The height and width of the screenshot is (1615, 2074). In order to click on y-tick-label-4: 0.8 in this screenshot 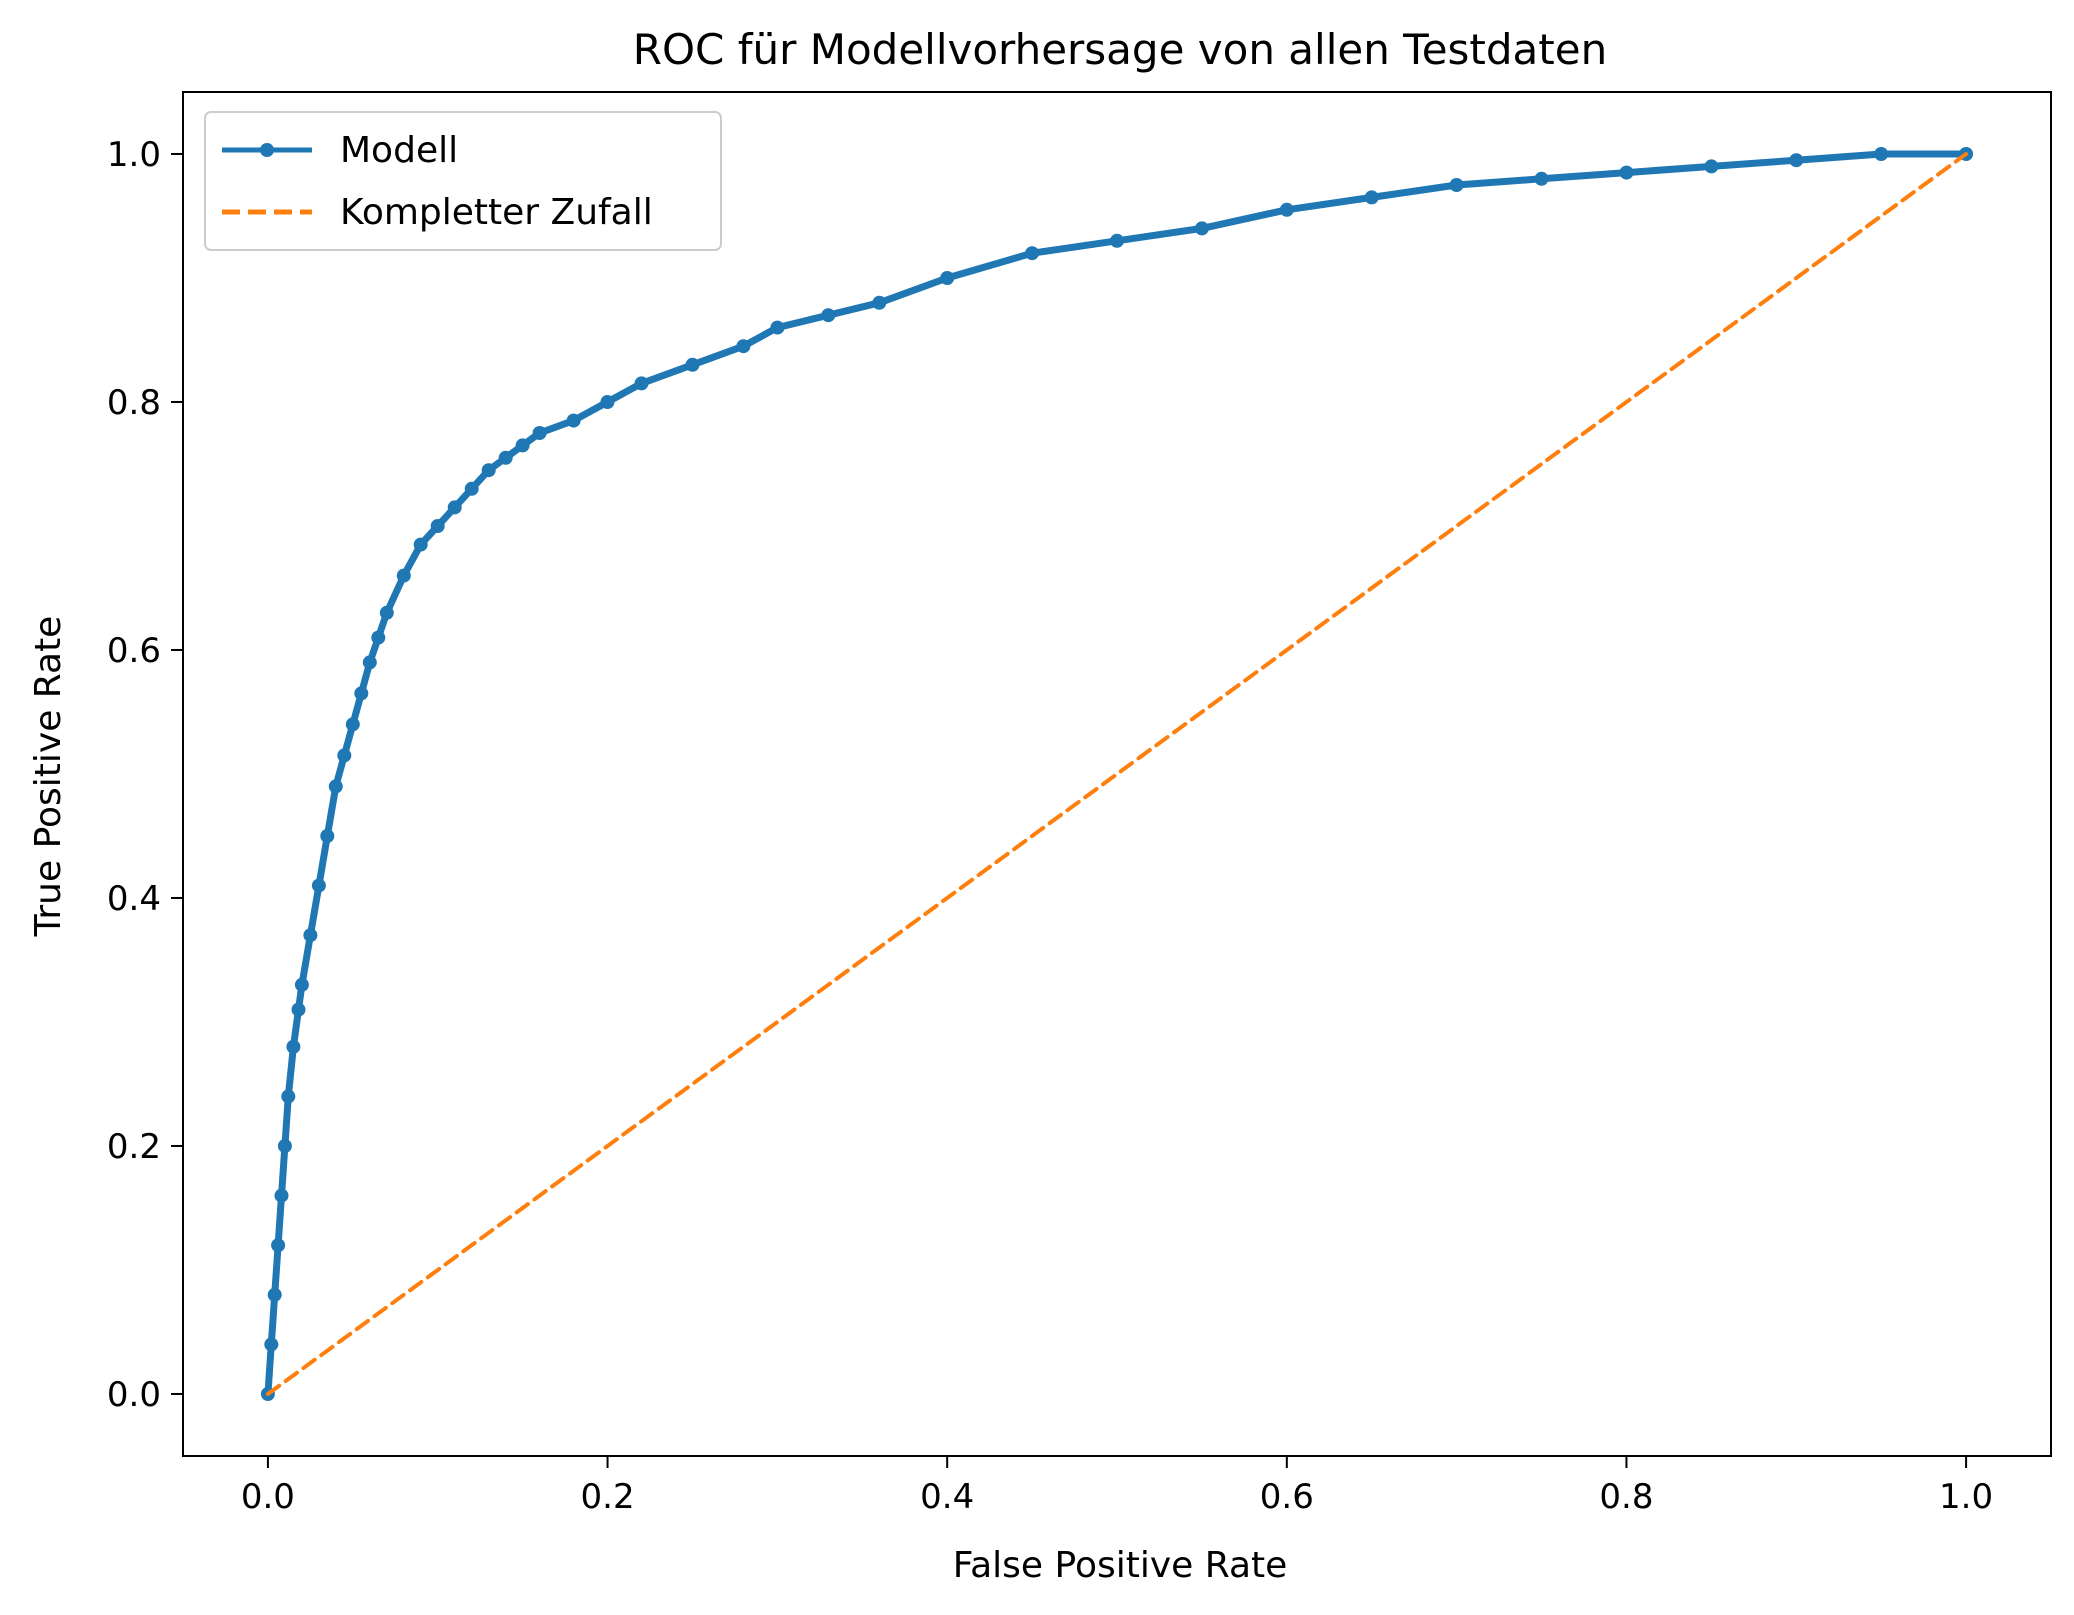, I will do `click(134, 403)`.